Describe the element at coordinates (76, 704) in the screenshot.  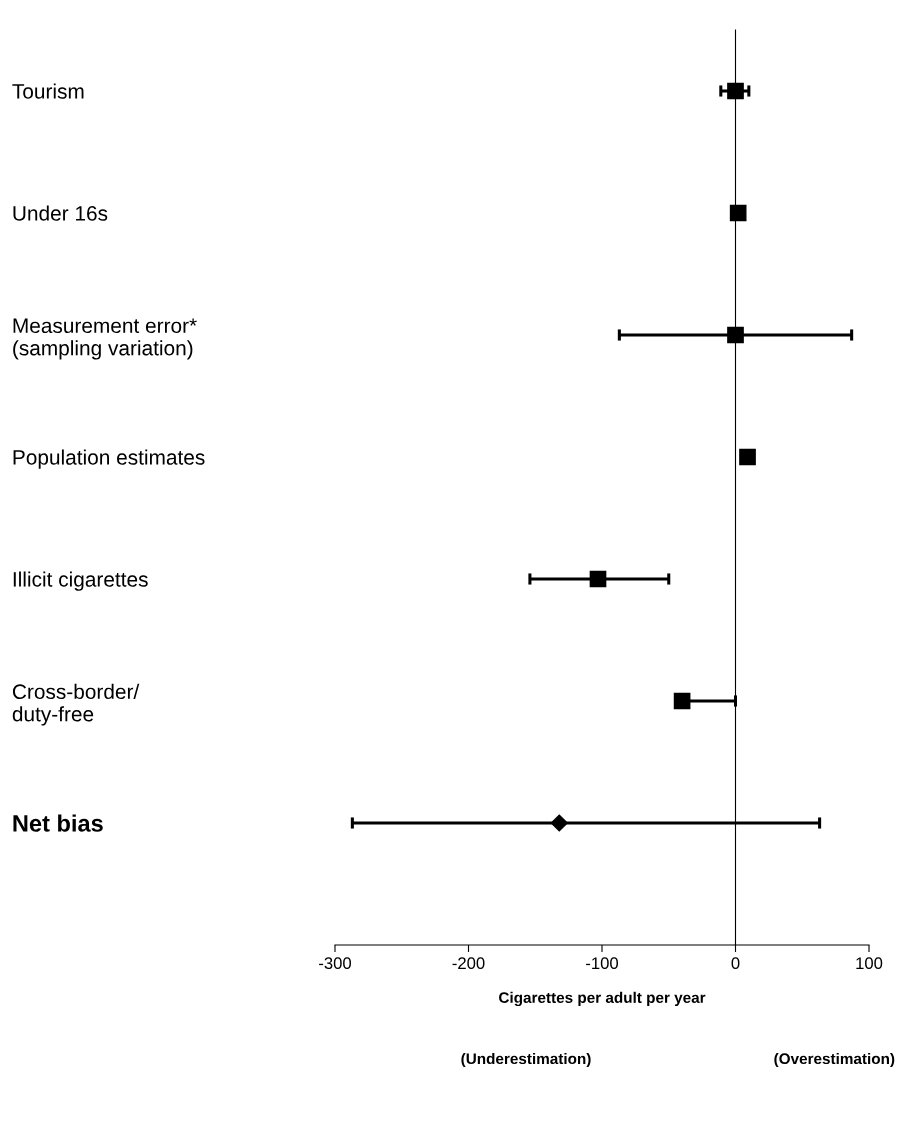
I see `y-tick-label: Cross-border/ duty-free` at that location.